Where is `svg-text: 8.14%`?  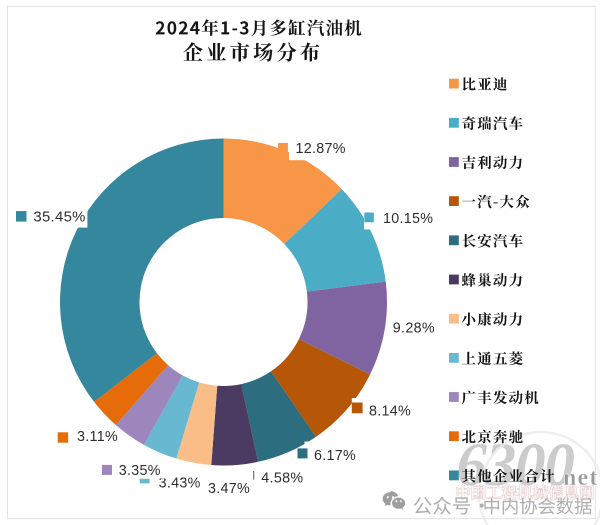 svg-text: 8.14% is located at coordinates (390, 412).